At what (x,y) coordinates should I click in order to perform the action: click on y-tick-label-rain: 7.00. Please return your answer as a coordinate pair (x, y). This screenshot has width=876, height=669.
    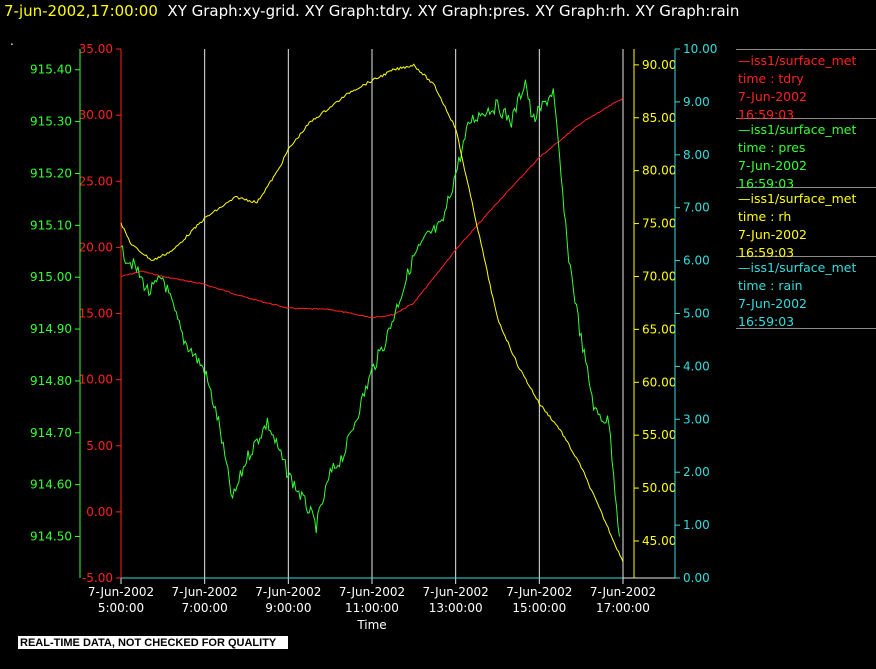
    Looking at the image, I should click on (696, 208).